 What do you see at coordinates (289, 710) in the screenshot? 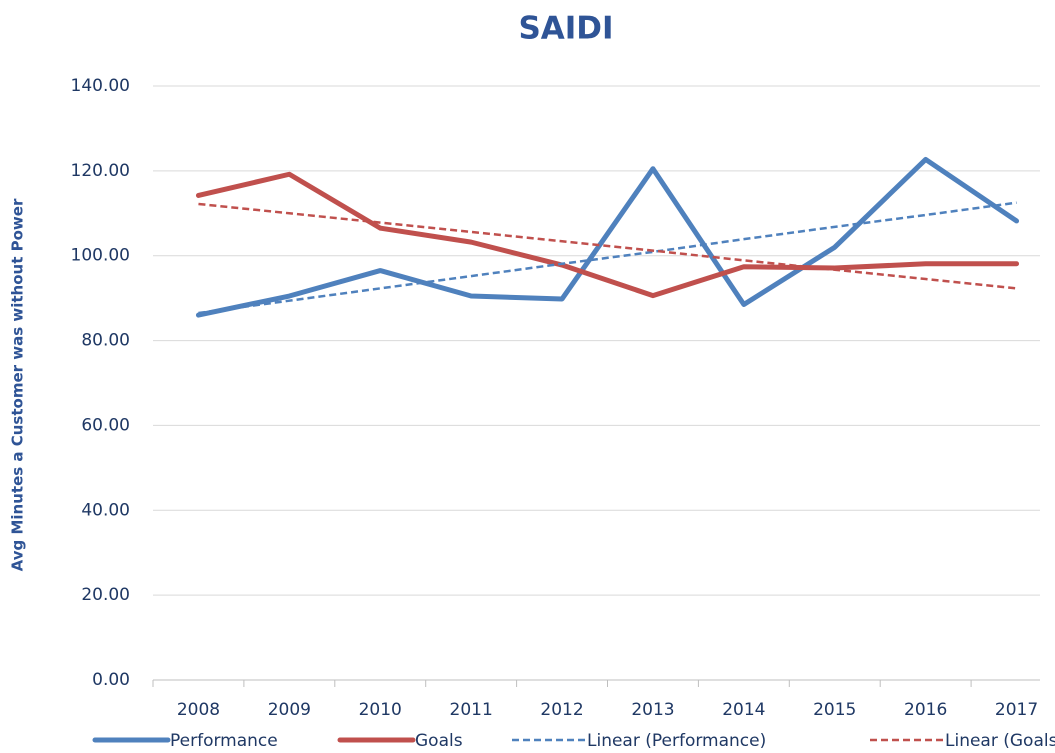
I see `x-tick-label: 2009` at bounding box center [289, 710].